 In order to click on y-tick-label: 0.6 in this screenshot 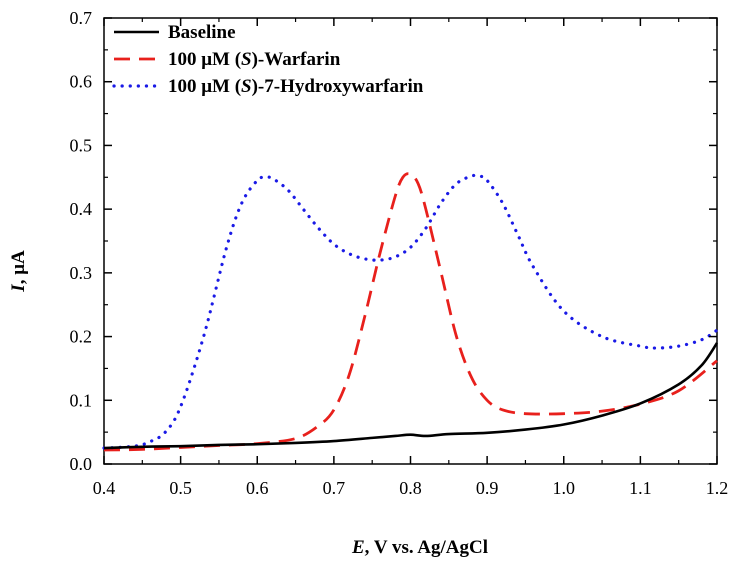, I will do `click(81, 82)`.